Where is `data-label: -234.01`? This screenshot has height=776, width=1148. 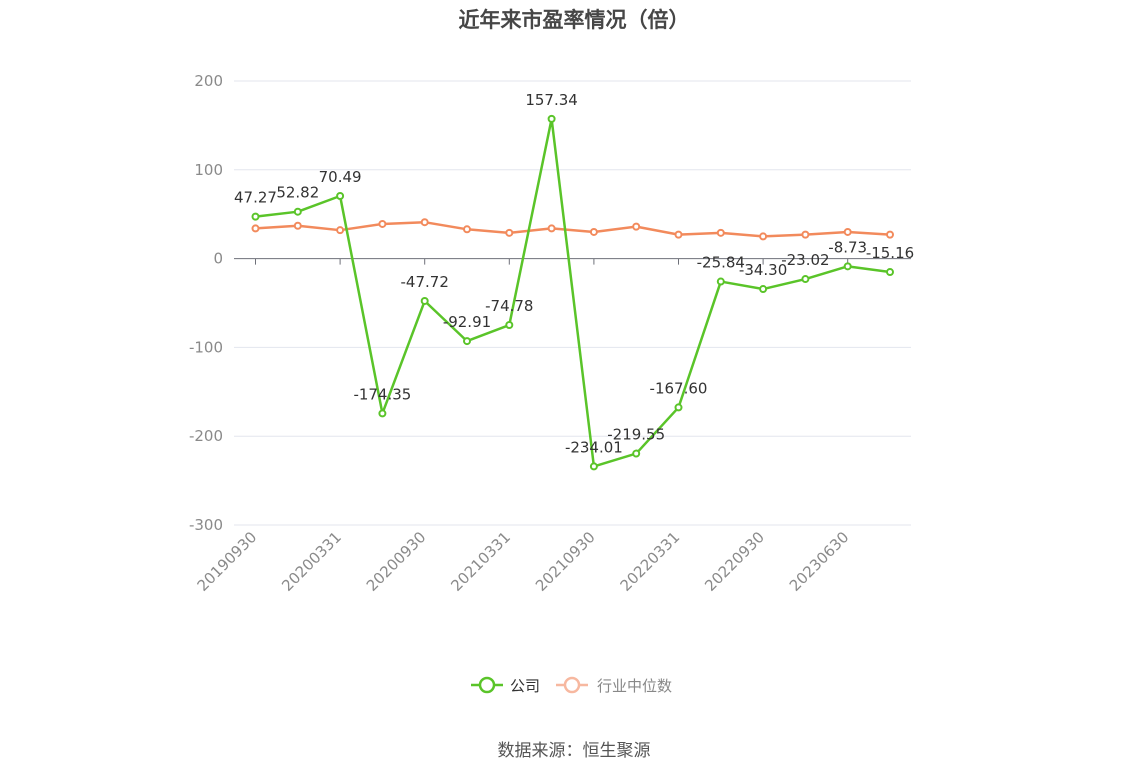
data-label: -234.01 is located at coordinates (594, 447).